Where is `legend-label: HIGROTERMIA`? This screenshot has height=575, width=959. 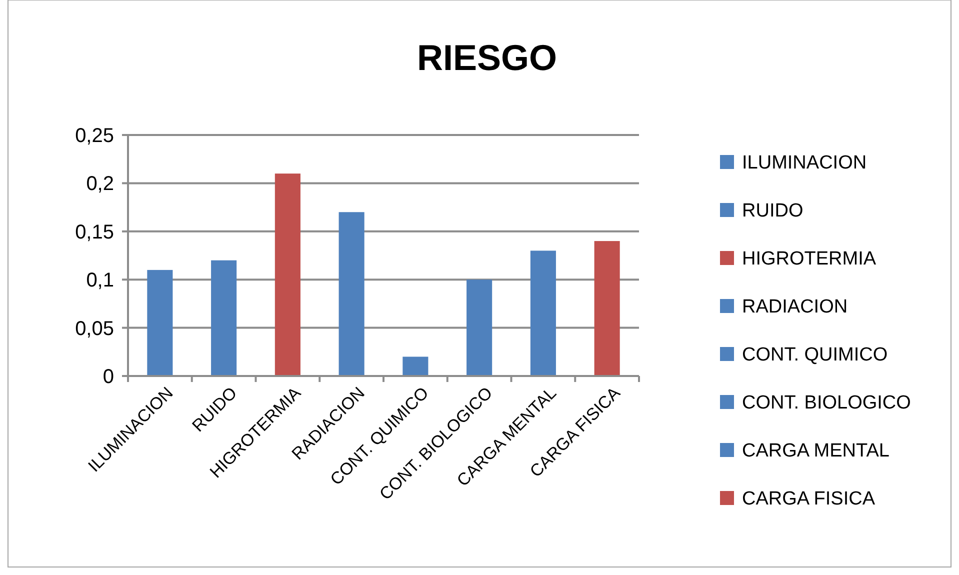
legend-label: HIGROTERMIA is located at coordinates (809, 259).